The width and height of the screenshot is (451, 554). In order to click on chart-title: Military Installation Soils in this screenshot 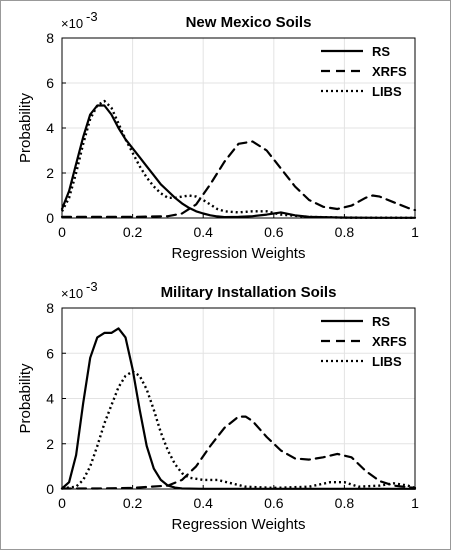, I will do `click(249, 292)`.